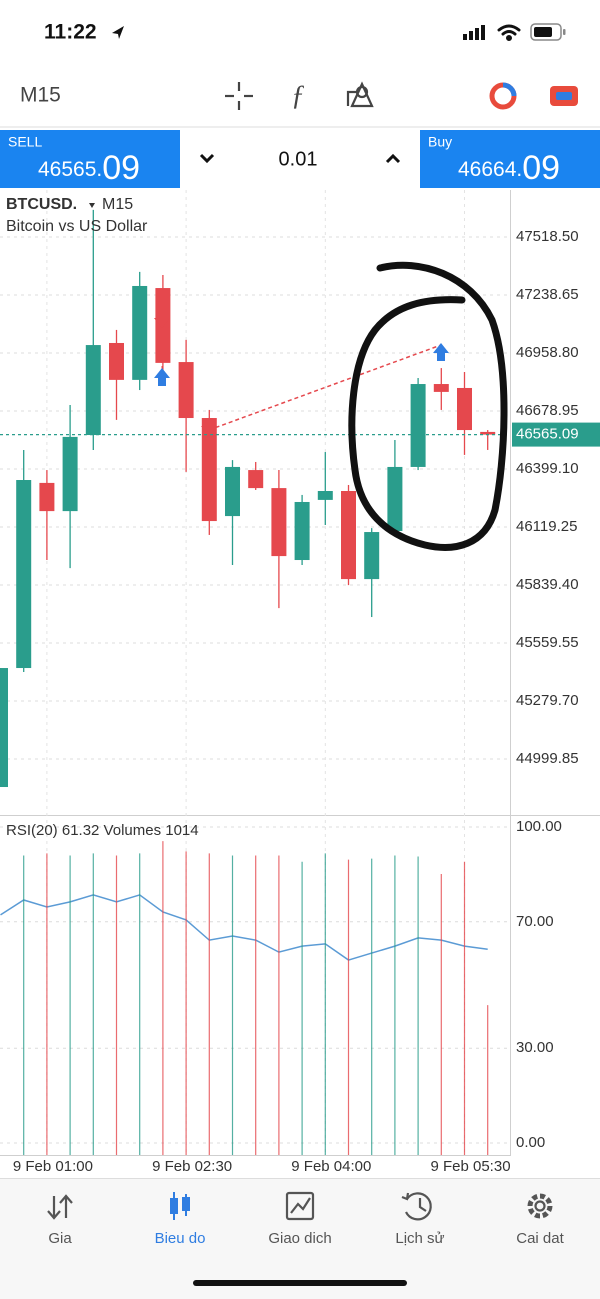  I want to click on rsi-line, so click(244, 927).